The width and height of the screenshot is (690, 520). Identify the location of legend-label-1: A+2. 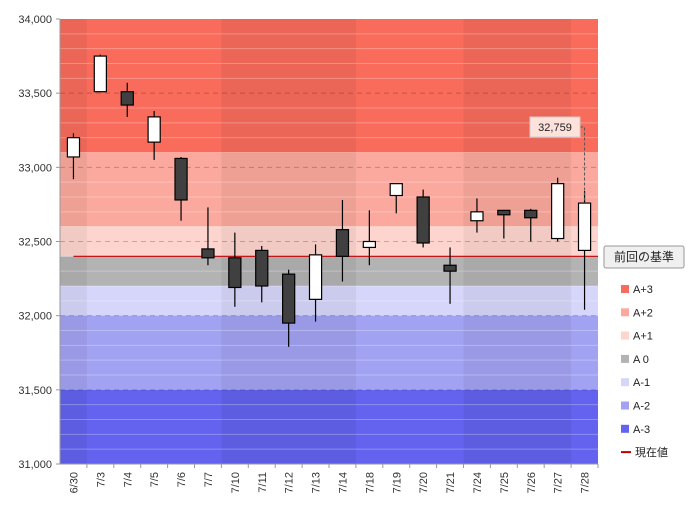
(643, 313).